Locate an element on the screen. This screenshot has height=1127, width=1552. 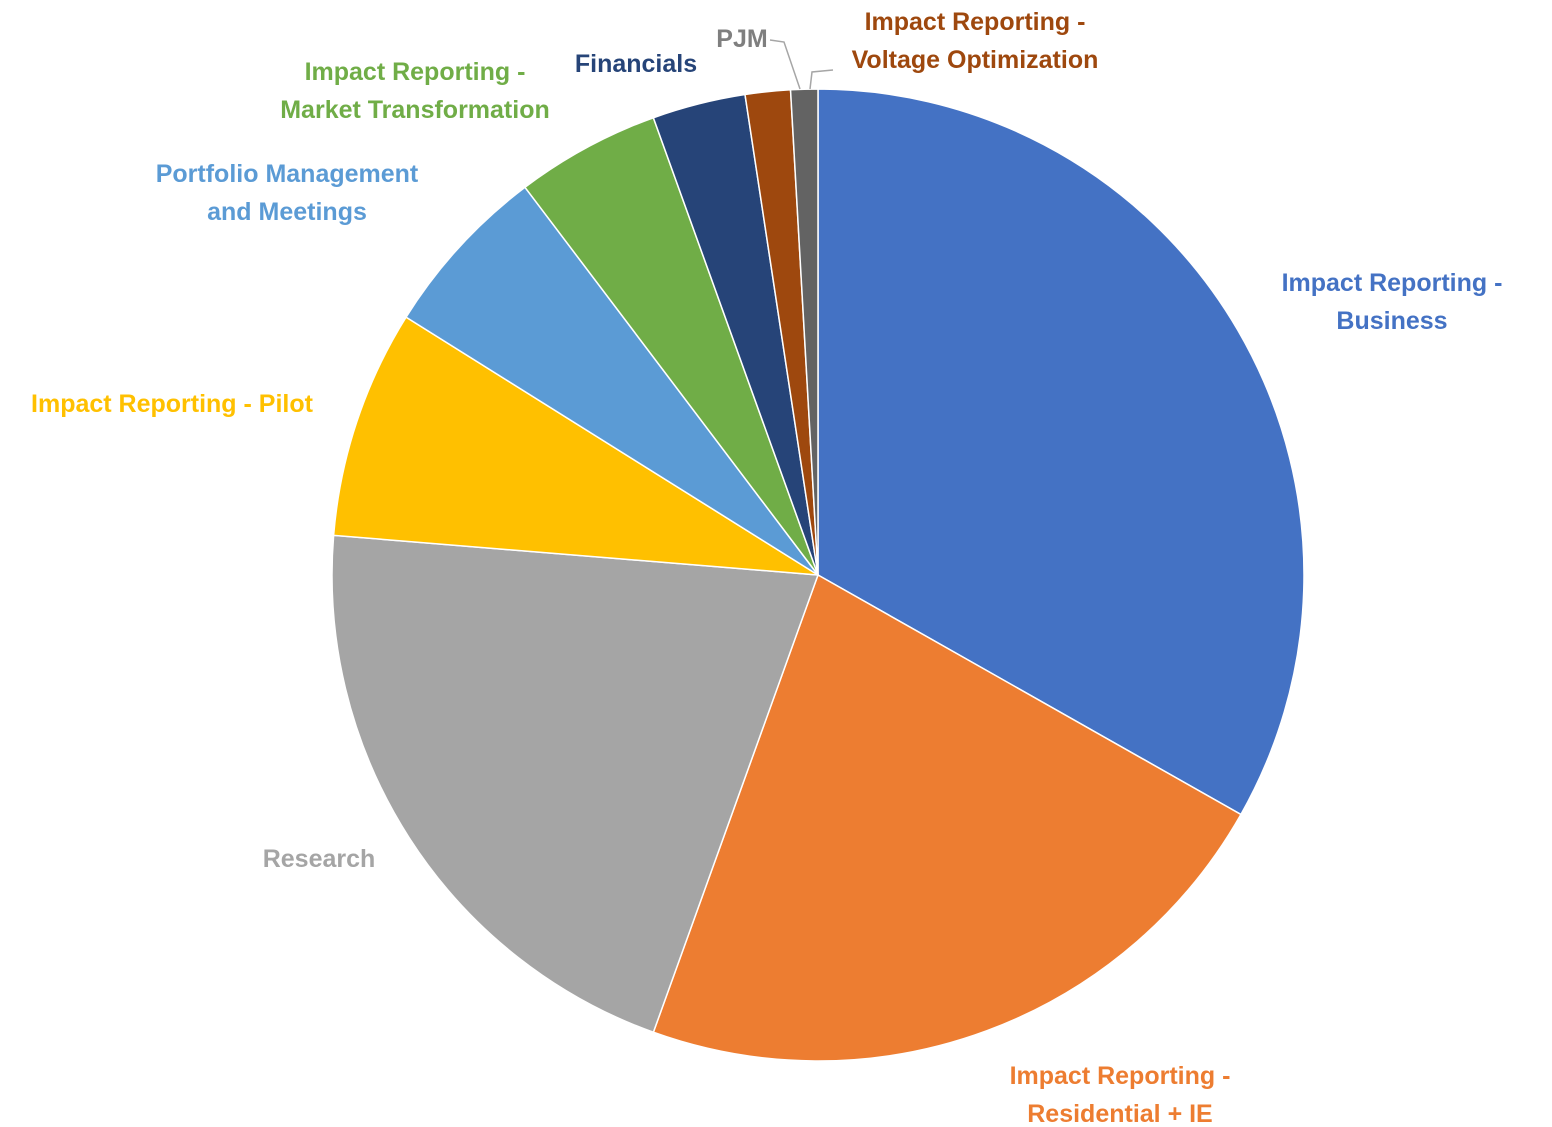
slice-label-line: Impact Reporting - Pilot is located at coordinates (172, 404).